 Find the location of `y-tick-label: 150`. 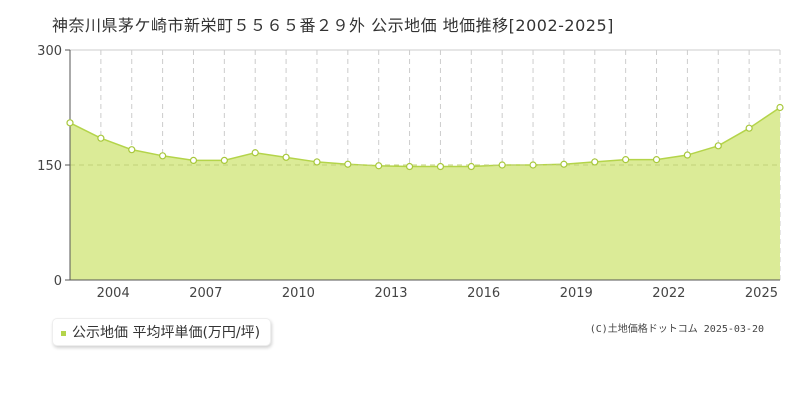

y-tick-label: 150 is located at coordinates (49, 166).